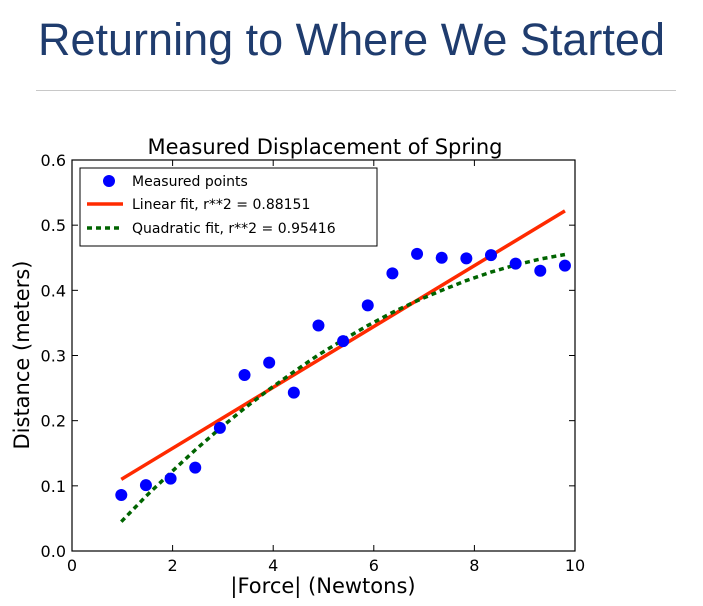 This screenshot has height=606, width=703. I want to click on y-tick-label: 0.4, so click(53, 290).